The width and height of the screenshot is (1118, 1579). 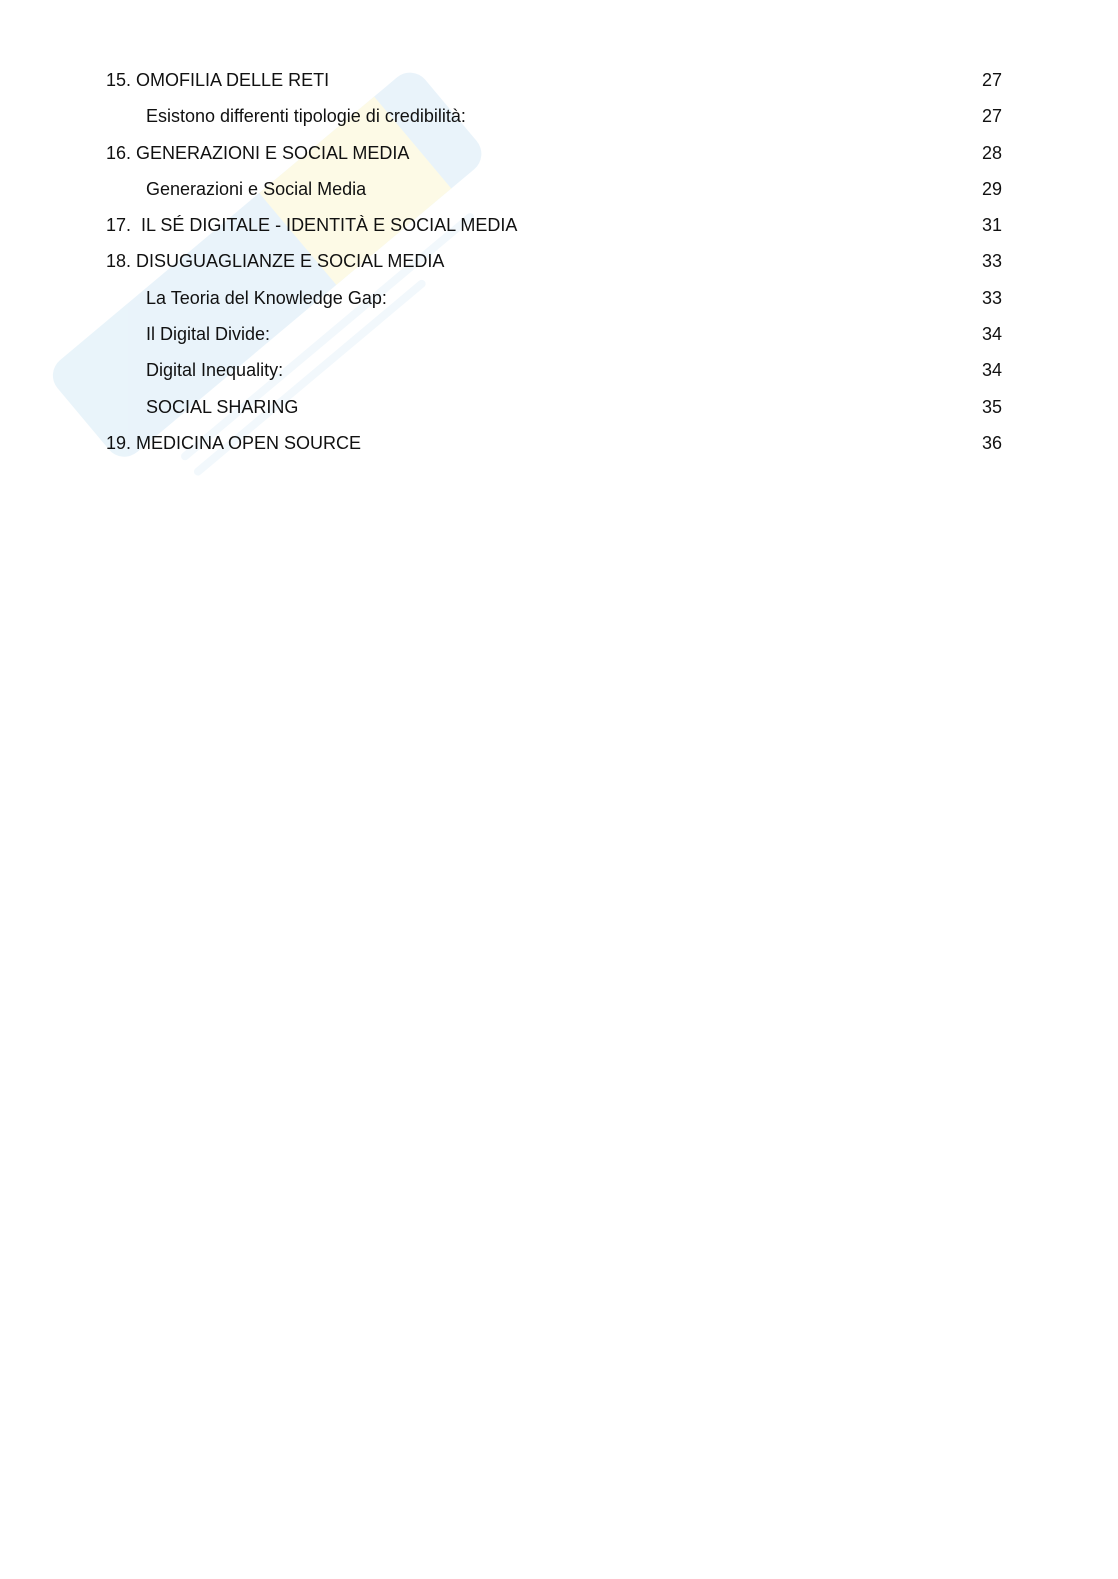 What do you see at coordinates (215, 370) in the screenshot?
I see `toc-entry-title: Digital Inequality:` at bounding box center [215, 370].